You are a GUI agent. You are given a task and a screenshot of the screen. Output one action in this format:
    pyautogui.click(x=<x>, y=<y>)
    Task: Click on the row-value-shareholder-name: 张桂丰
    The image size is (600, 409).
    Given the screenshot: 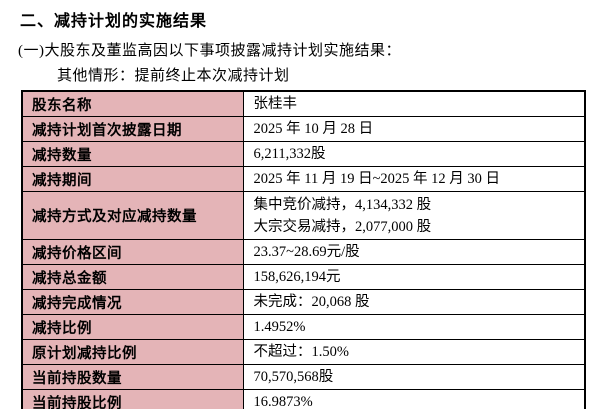 What is the action you would take?
    pyautogui.click(x=414, y=103)
    